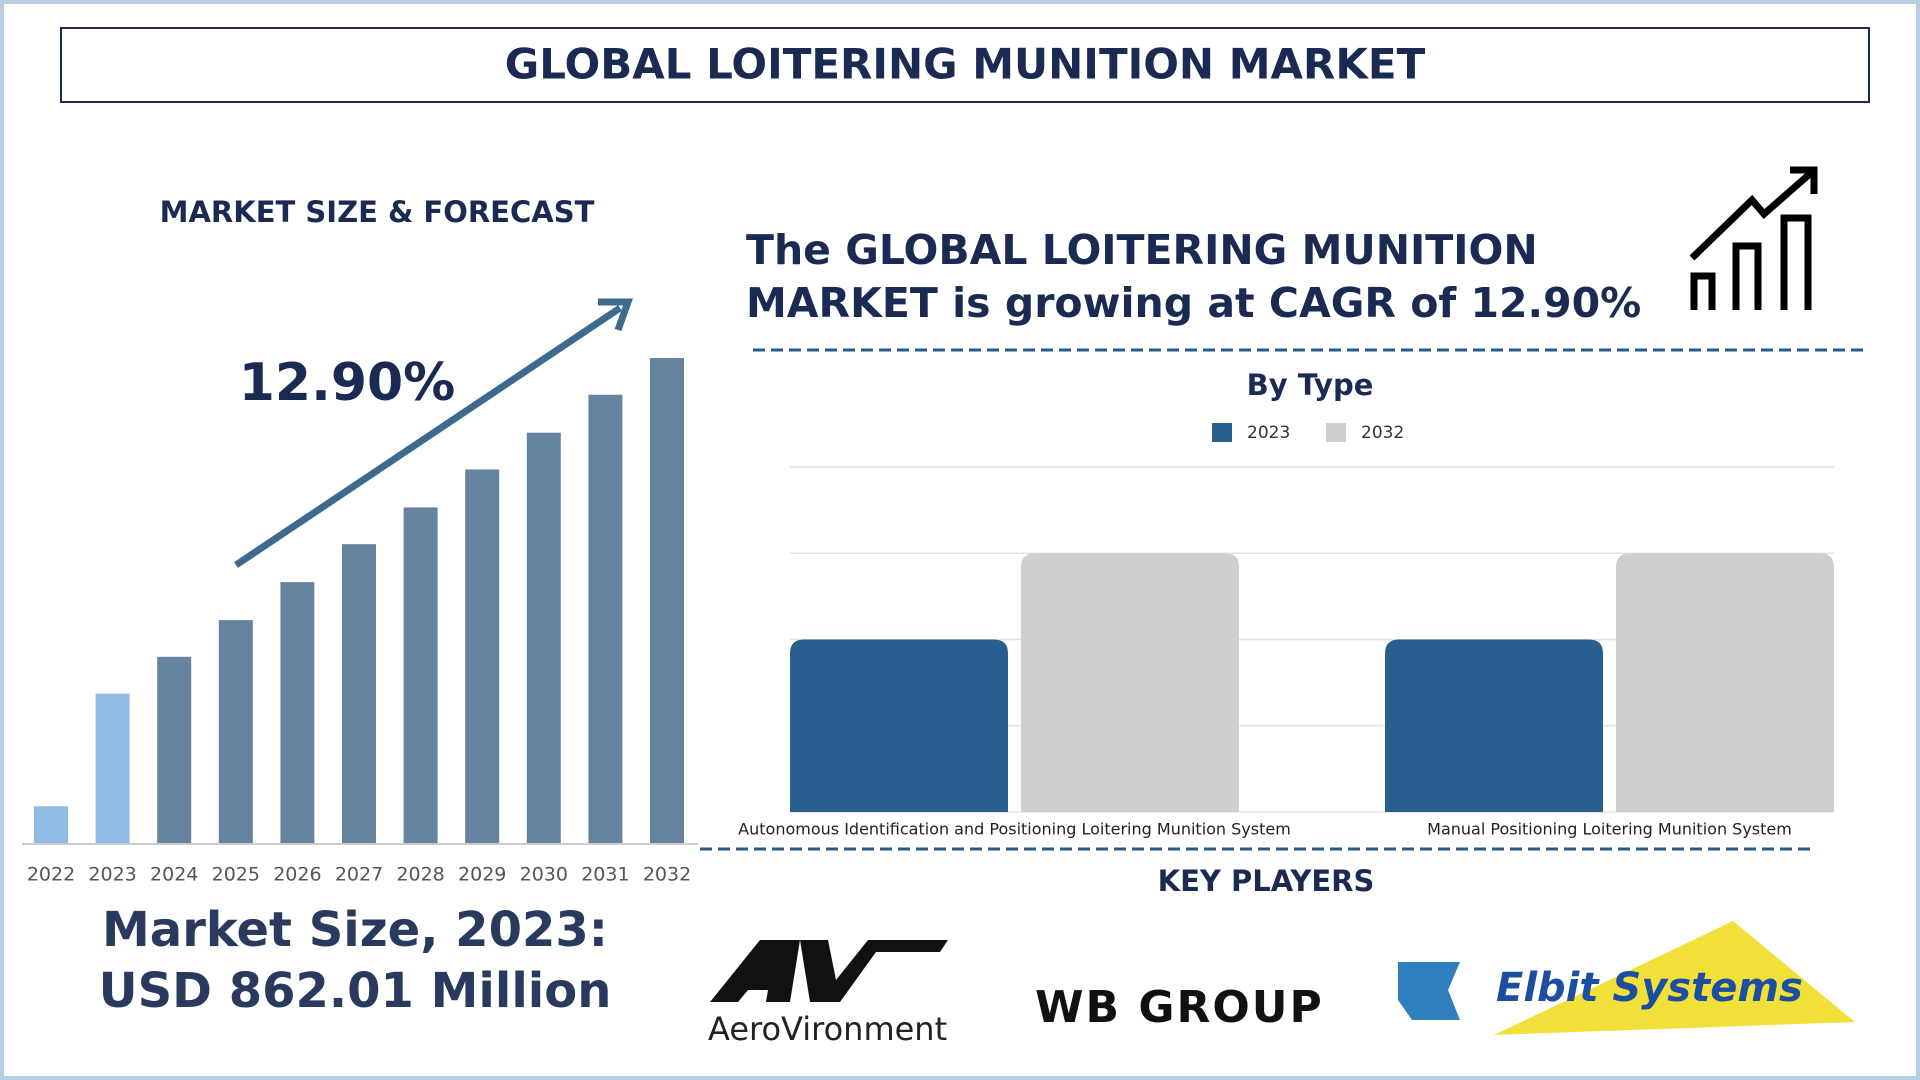 This screenshot has width=1920, height=1080. Describe the element at coordinates (482, 875) in the screenshot. I see `x-tick-label: 2029` at that location.